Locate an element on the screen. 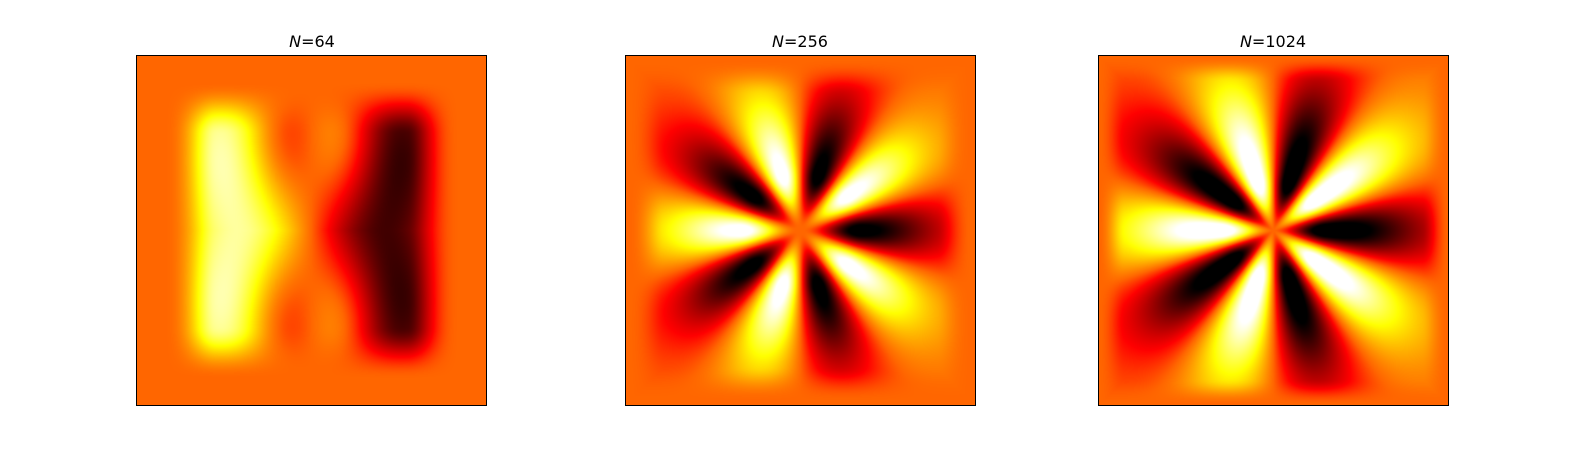 The height and width of the screenshot is (461, 1588). panel-title-n1024: N=1024 is located at coordinates (1273, 41).